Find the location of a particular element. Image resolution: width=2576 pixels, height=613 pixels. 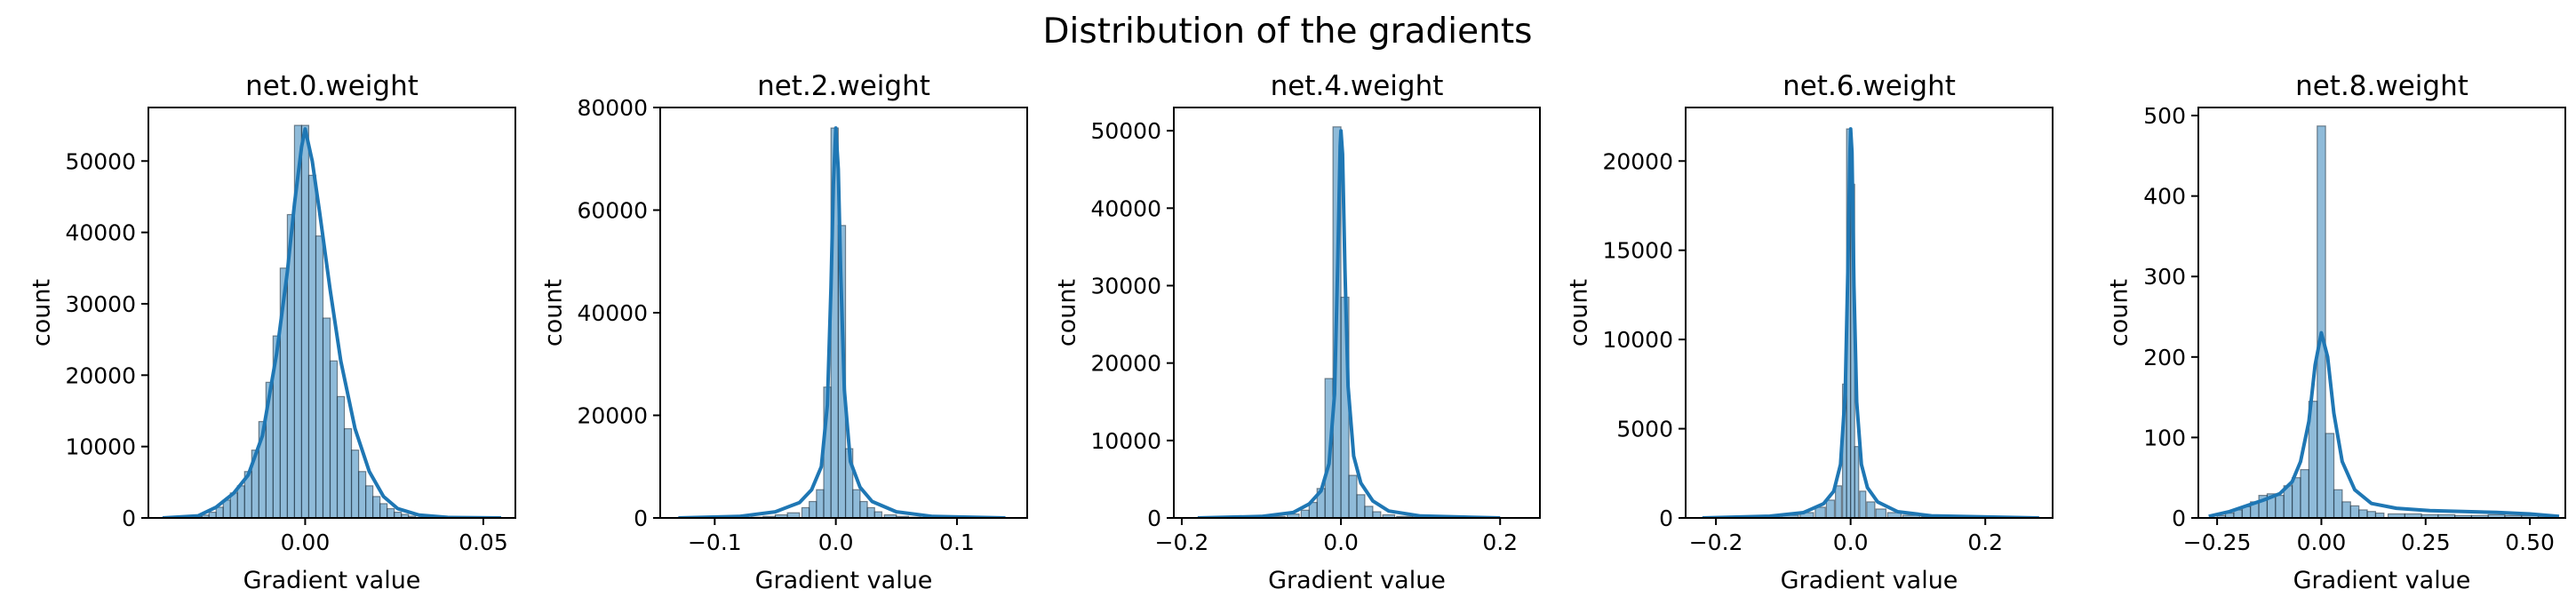

x-tick-label: 0.25 is located at coordinates (2426, 542).